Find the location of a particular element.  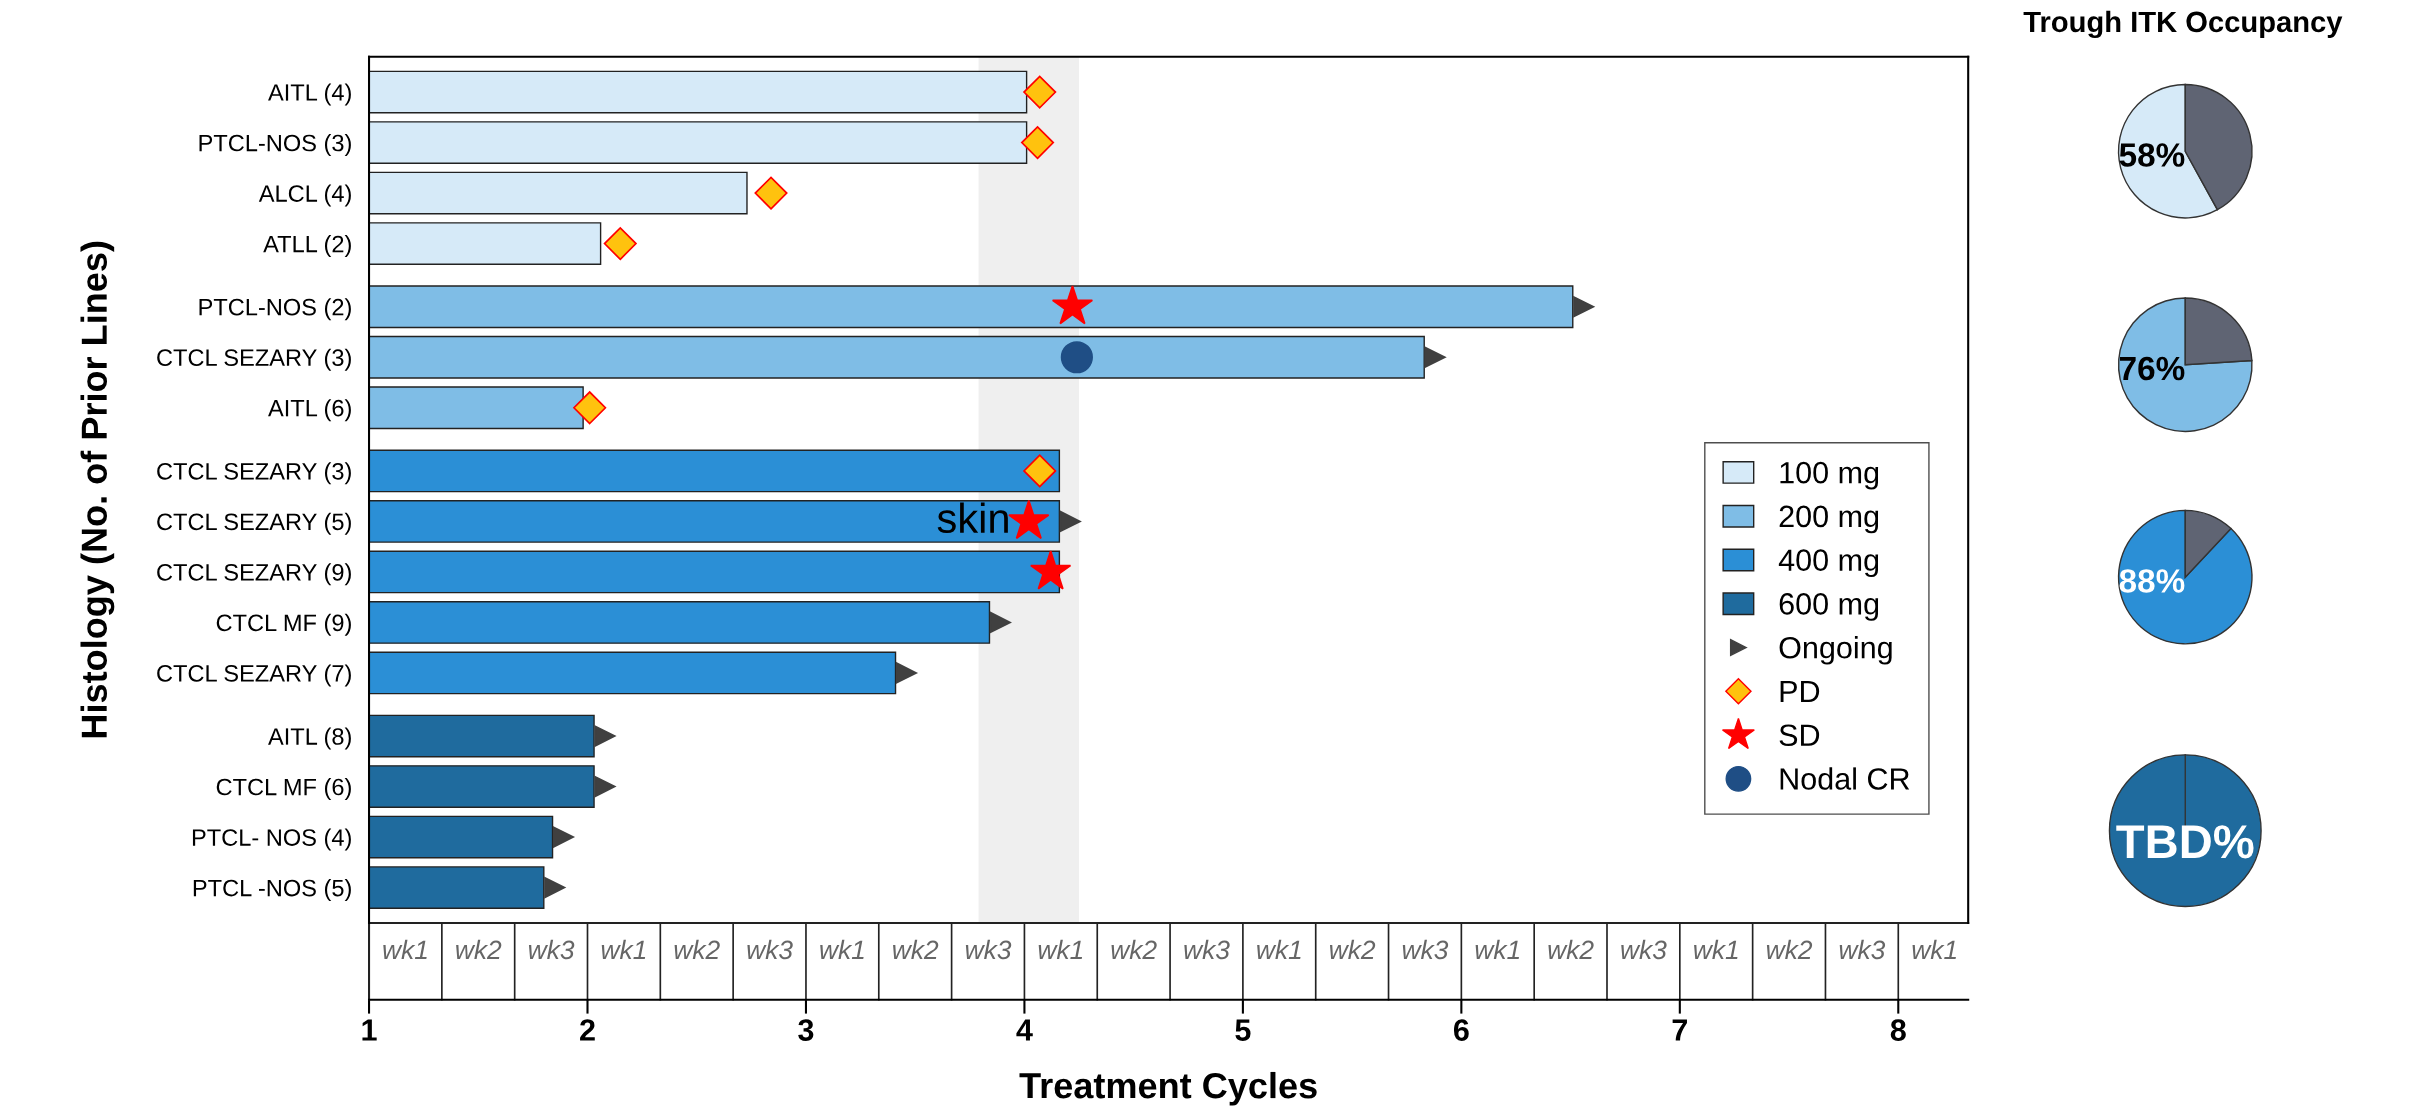

x-tick-label: 3 is located at coordinates (806, 1030).